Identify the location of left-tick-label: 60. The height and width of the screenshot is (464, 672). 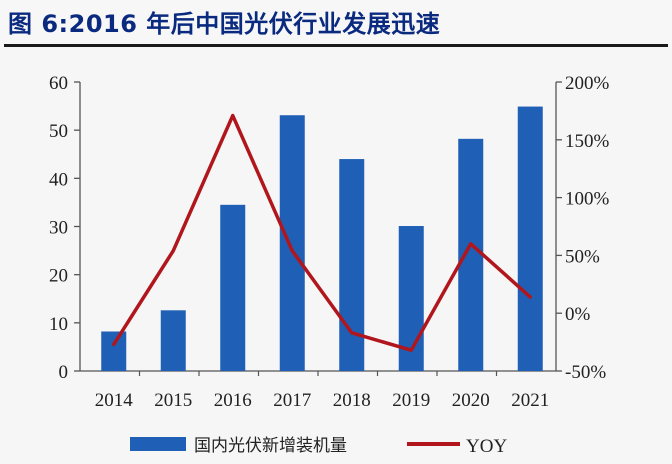
(58, 83).